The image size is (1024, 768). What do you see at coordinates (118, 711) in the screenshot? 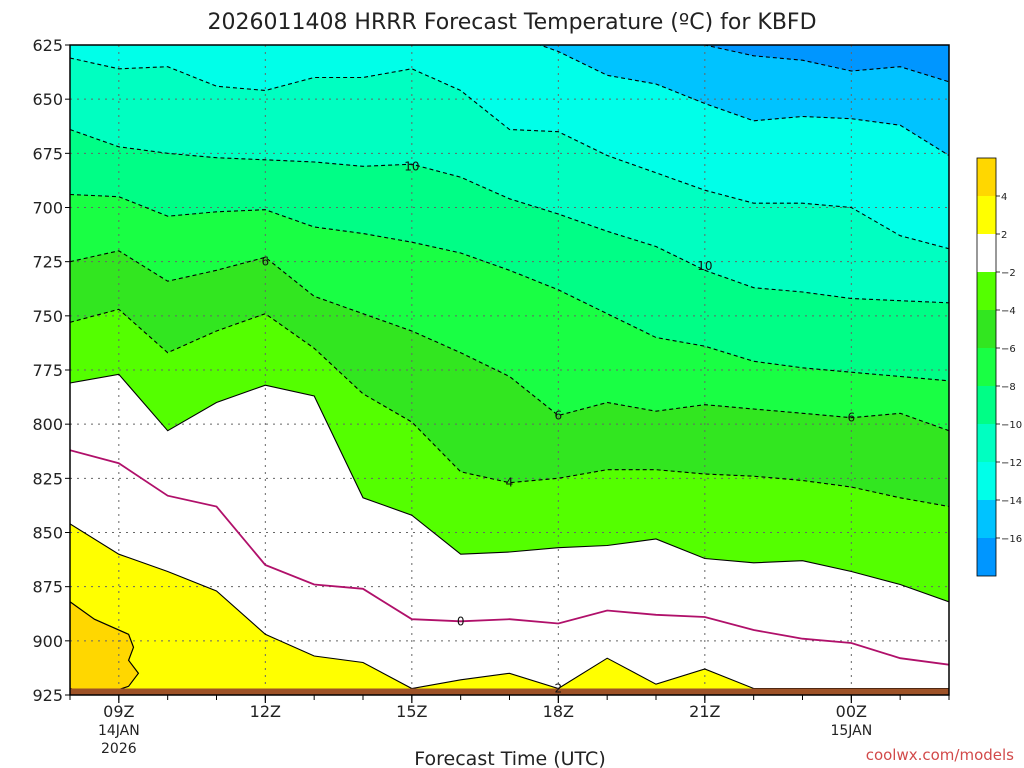
I see `x-tick-label-09Z: 09Z` at bounding box center [118, 711].